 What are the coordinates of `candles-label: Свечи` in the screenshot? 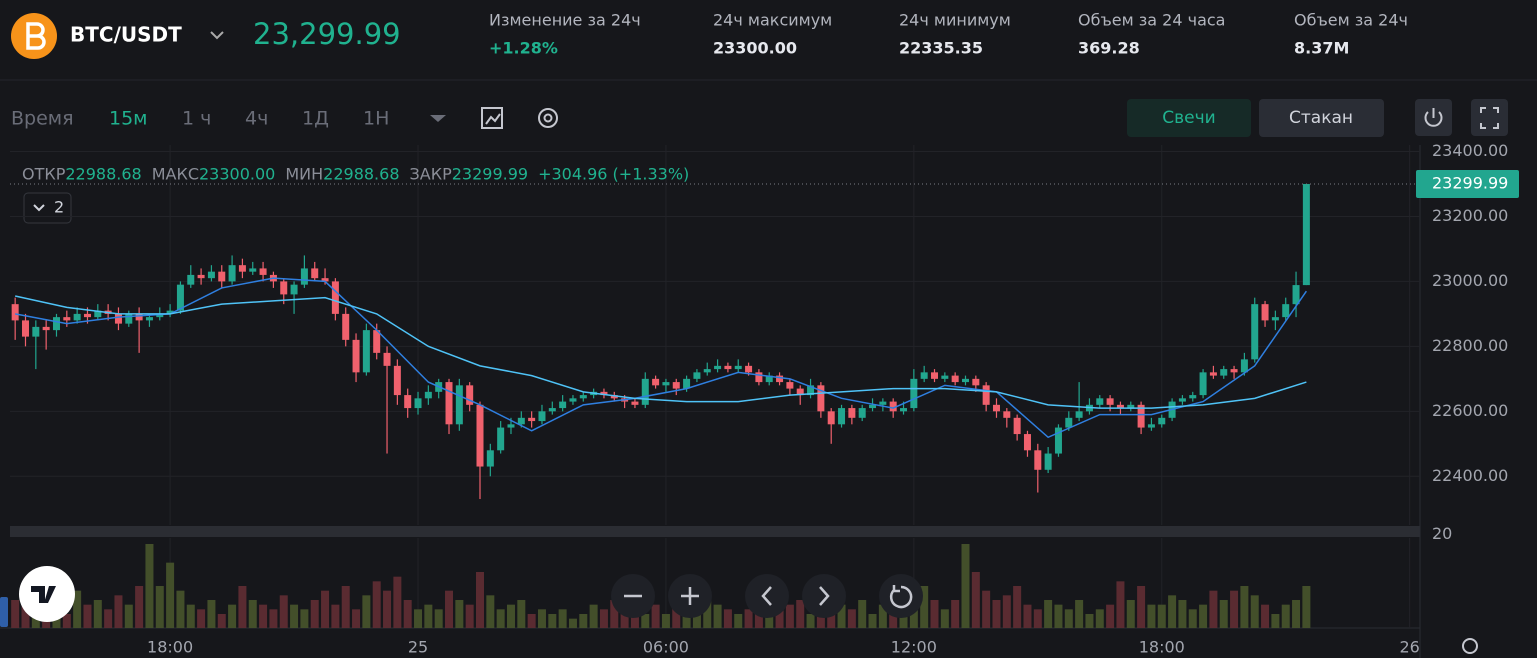 It's located at (1188, 118).